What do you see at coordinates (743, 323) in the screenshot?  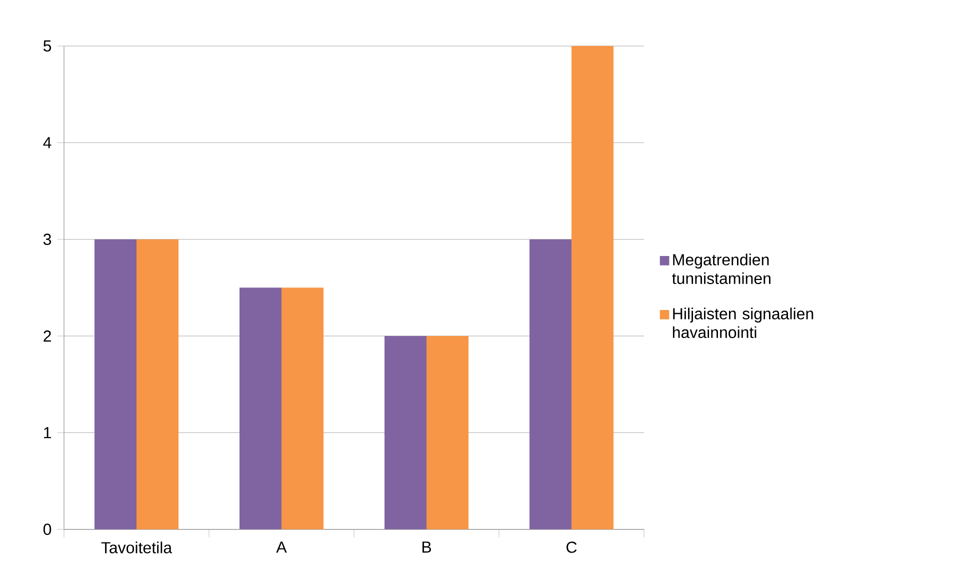 I see `legend-label: Hiljaisten signaalien havainnointi` at bounding box center [743, 323].